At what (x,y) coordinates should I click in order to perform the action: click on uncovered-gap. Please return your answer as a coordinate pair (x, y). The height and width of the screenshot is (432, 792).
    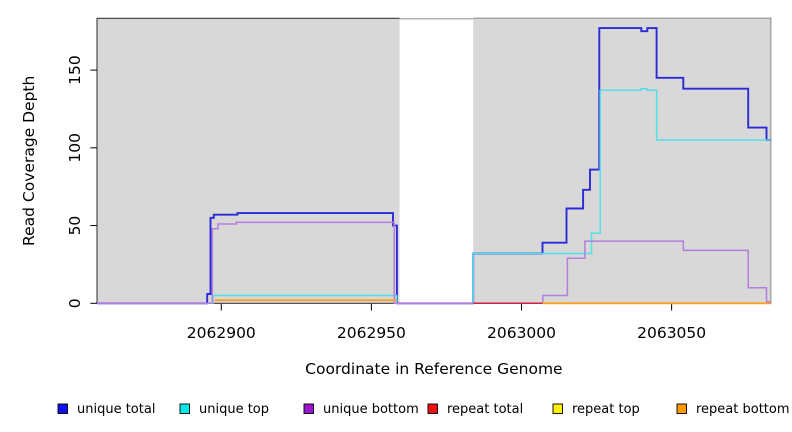
    Looking at the image, I should click on (436, 159).